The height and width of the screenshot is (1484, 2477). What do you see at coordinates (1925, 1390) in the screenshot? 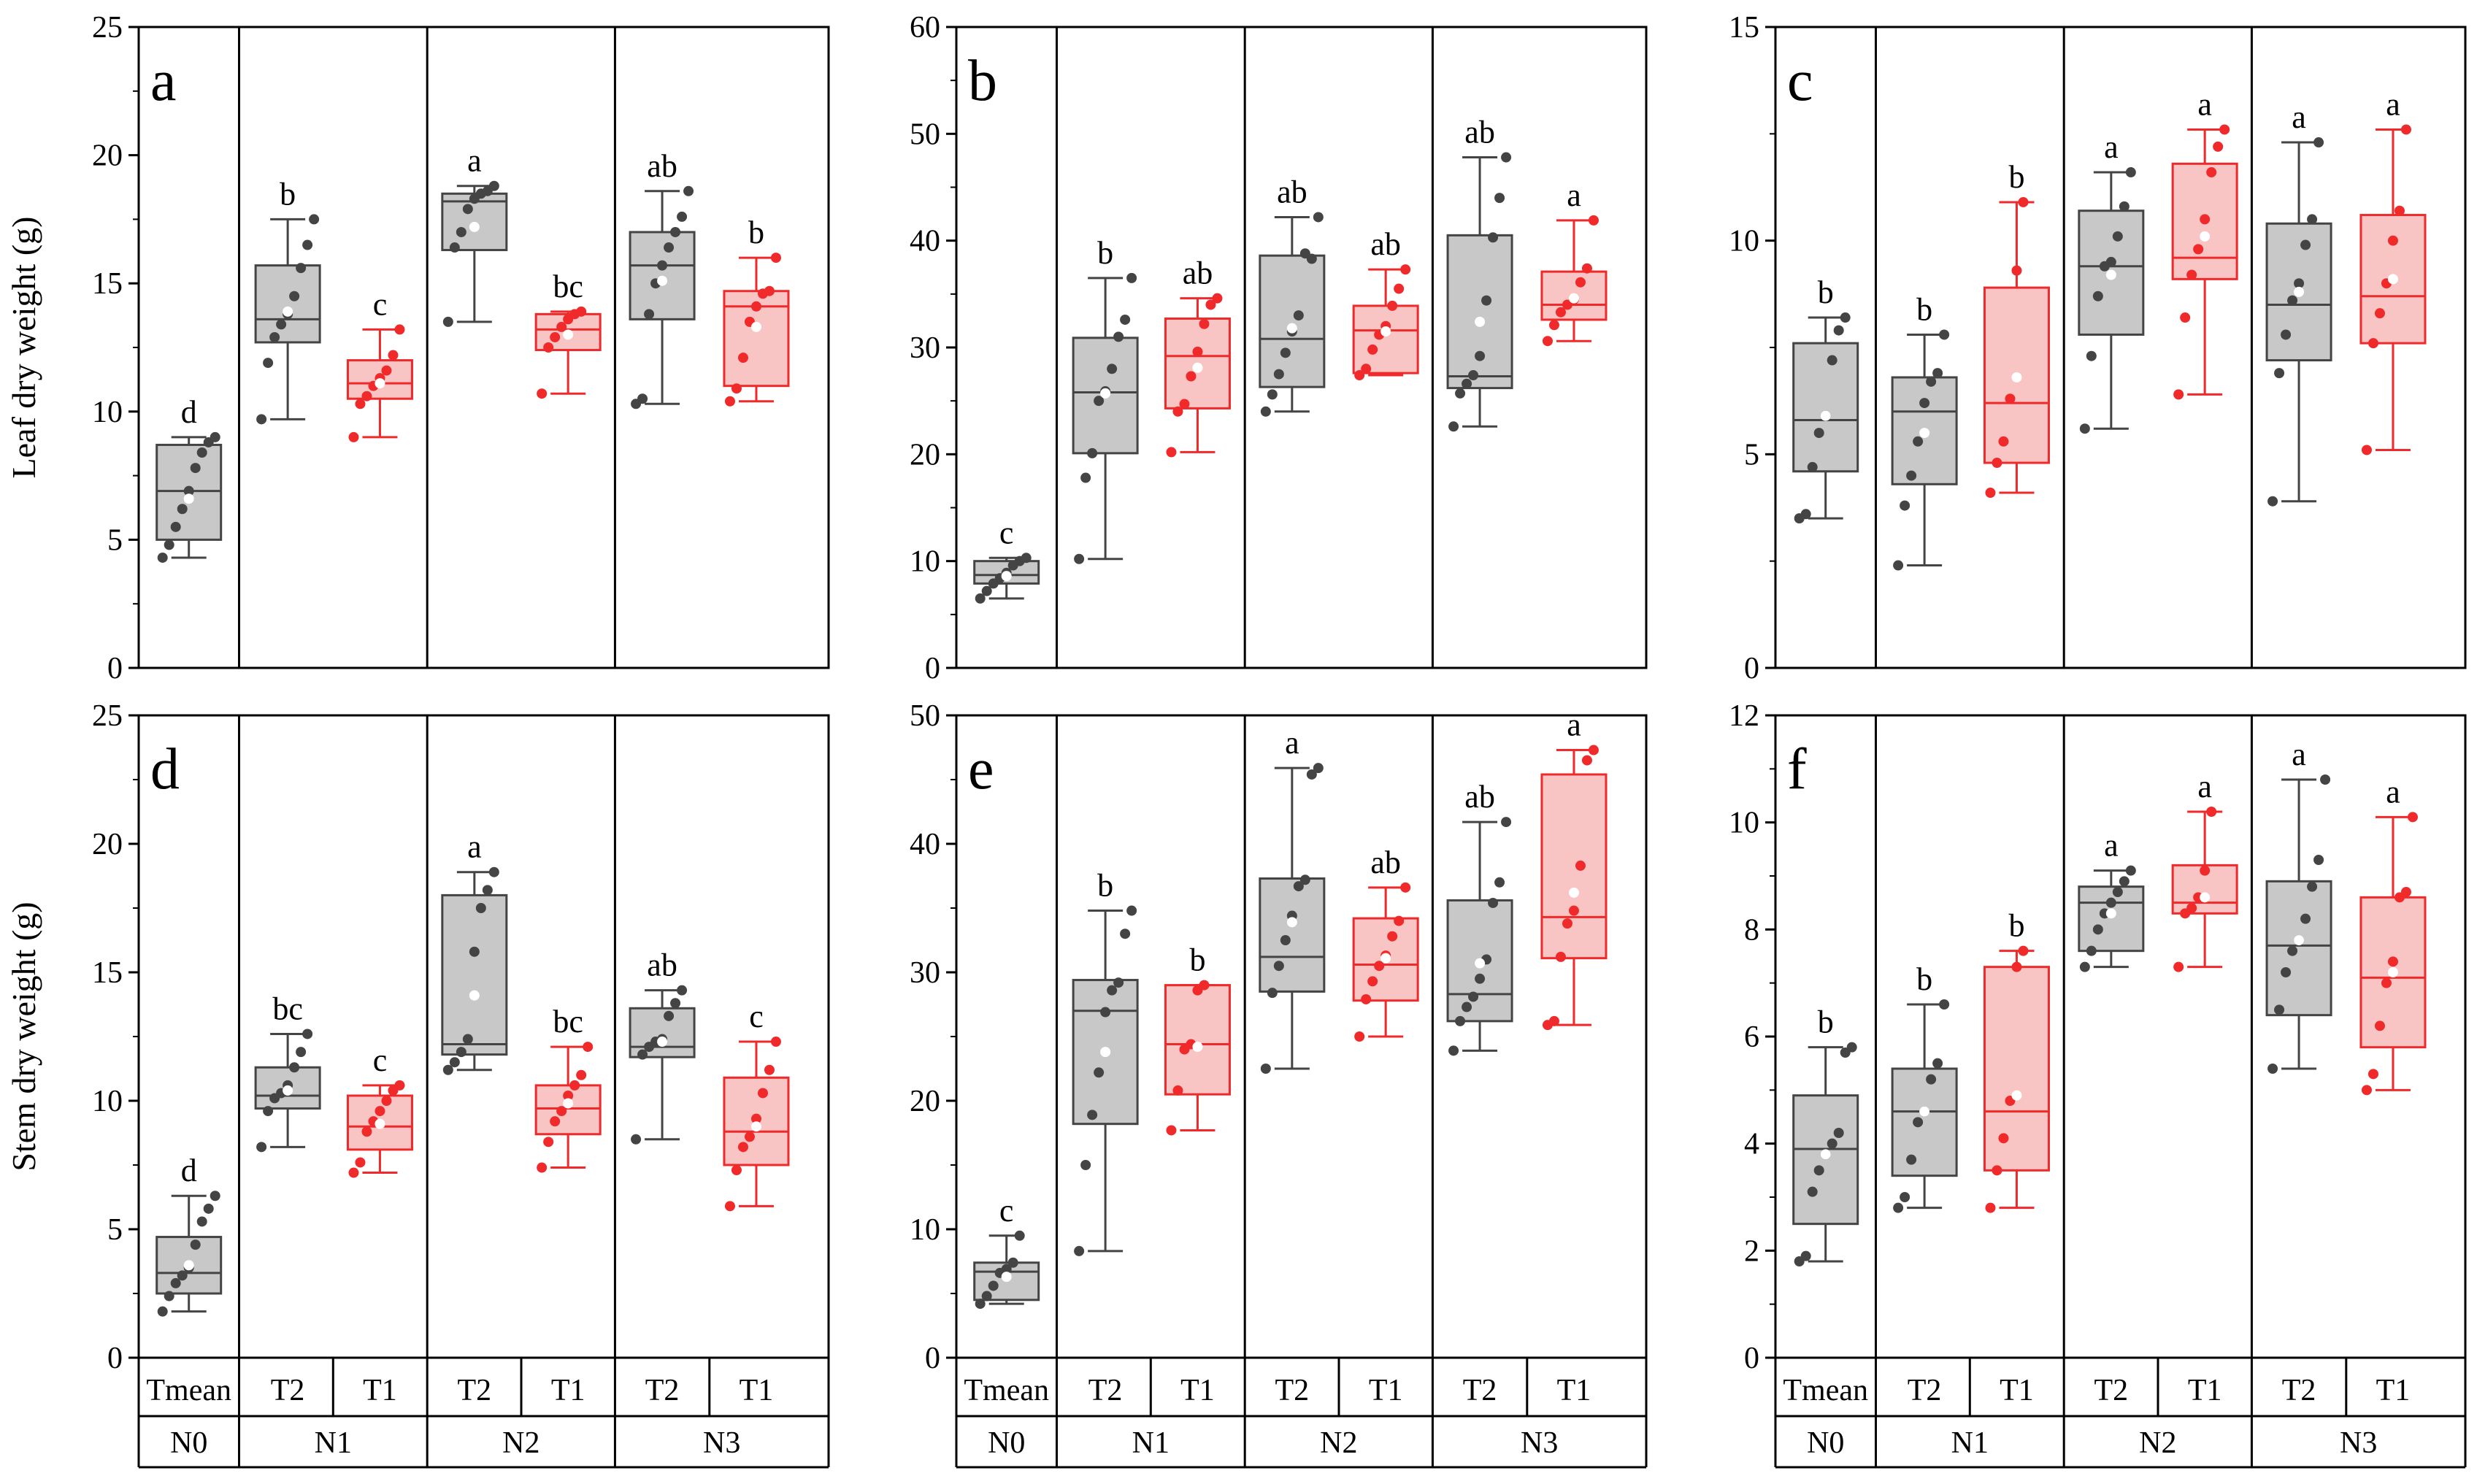
I see `treatment-label: T2` at bounding box center [1925, 1390].